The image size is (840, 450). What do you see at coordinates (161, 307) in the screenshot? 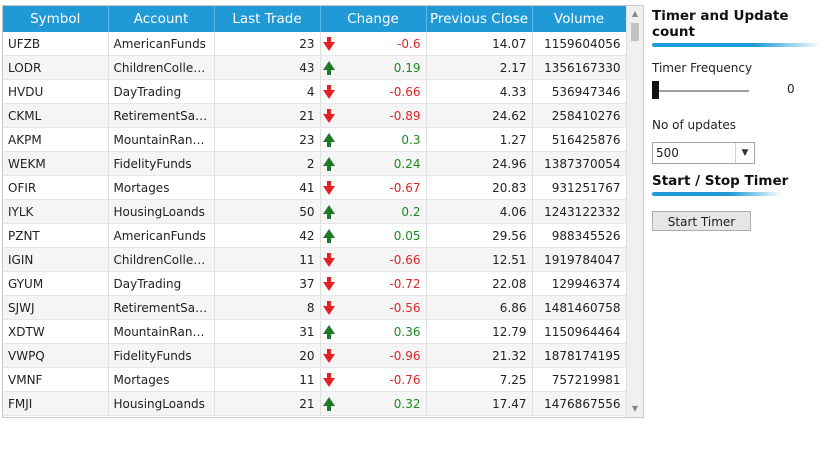
I see `cell-account: RetirementSavings` at bounding box center [161, 307].